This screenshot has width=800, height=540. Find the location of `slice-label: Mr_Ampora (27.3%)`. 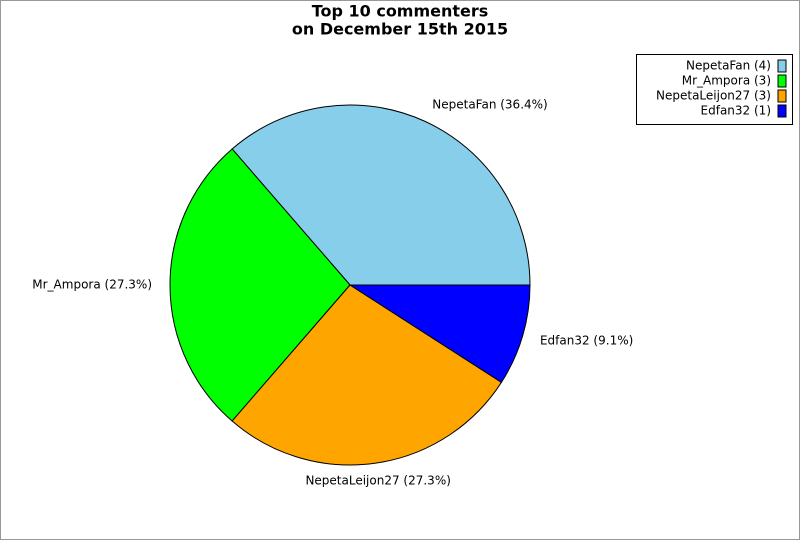

slice-label: Mr_Ampora (27.3%) is located at coordinates (92, 285).